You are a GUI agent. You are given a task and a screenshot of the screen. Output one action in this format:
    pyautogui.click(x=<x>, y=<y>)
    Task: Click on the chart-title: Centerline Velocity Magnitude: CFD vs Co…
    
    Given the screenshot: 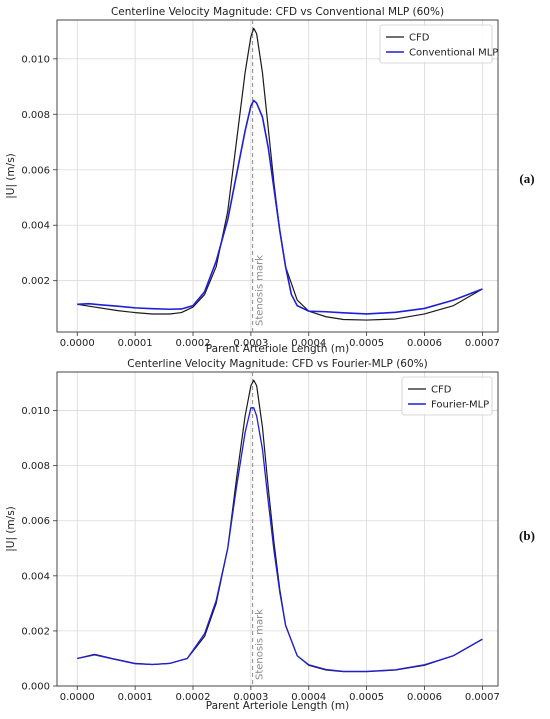 What is the action you would take?
    pyautogui.click(x=277, y=12)
    